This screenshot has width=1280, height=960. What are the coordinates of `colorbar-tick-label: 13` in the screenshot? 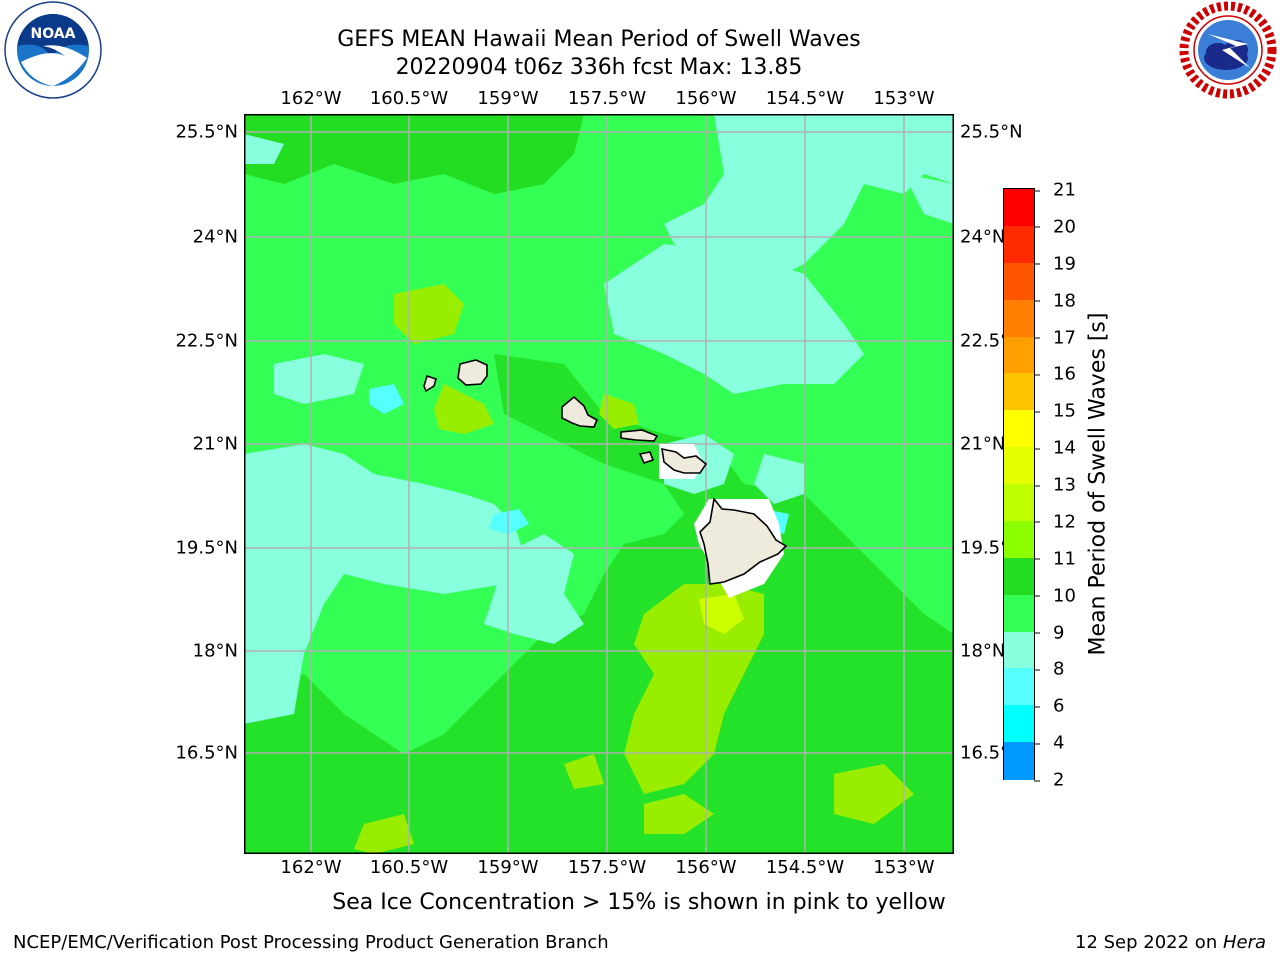 It's located at (1055, 485).